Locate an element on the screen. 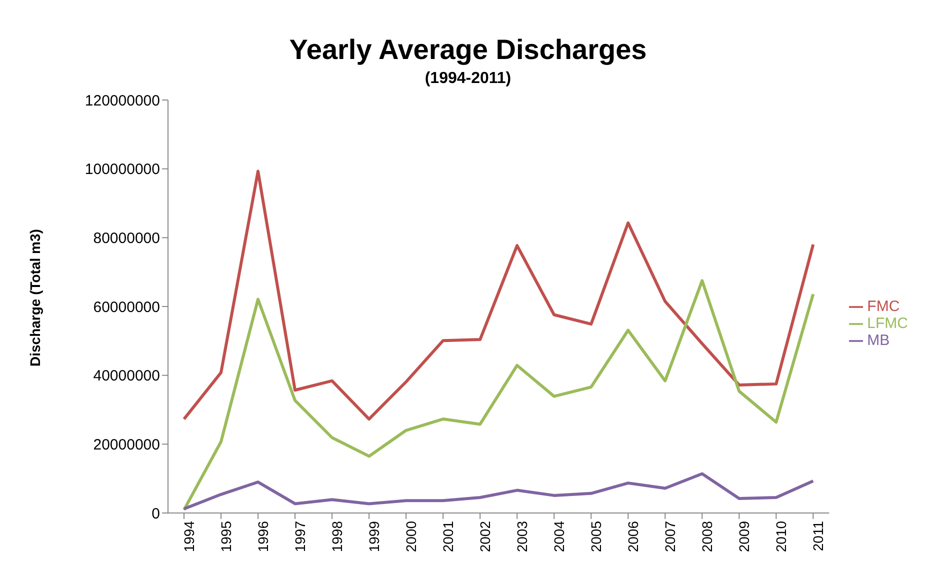  x-tick-label: 2001 is located at coordinates (448, 536).